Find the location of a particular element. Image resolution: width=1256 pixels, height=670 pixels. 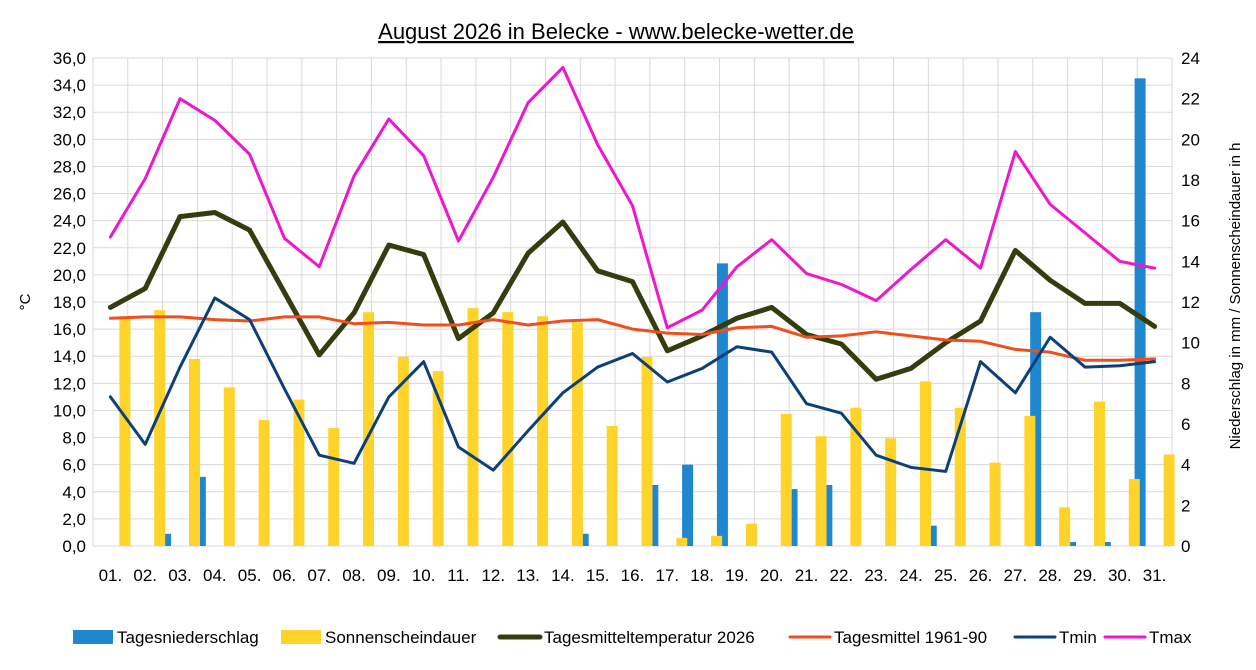

y2-tick-label: 4 is located at coordinates (1185, 465).